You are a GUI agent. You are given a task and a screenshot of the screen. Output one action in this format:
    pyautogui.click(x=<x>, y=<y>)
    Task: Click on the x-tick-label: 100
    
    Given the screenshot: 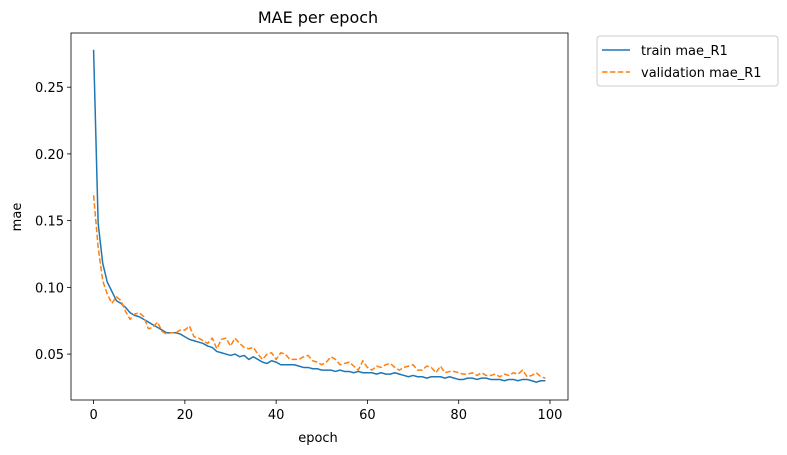 What is the action you would take?
    pyautogui.click(x=550, y=415)
    